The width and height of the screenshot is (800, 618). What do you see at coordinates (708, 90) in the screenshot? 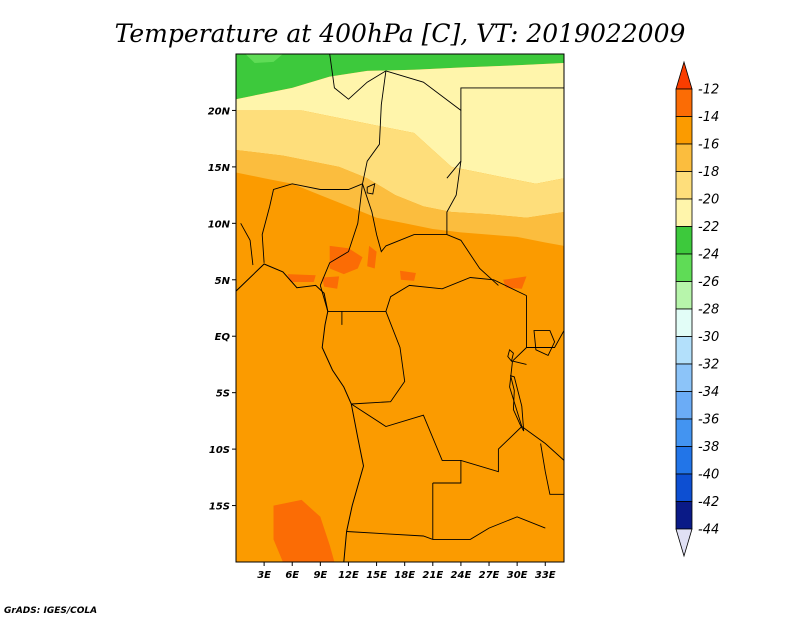
I see `colorbar-level-label: -12` at bounding box center [708, 90].